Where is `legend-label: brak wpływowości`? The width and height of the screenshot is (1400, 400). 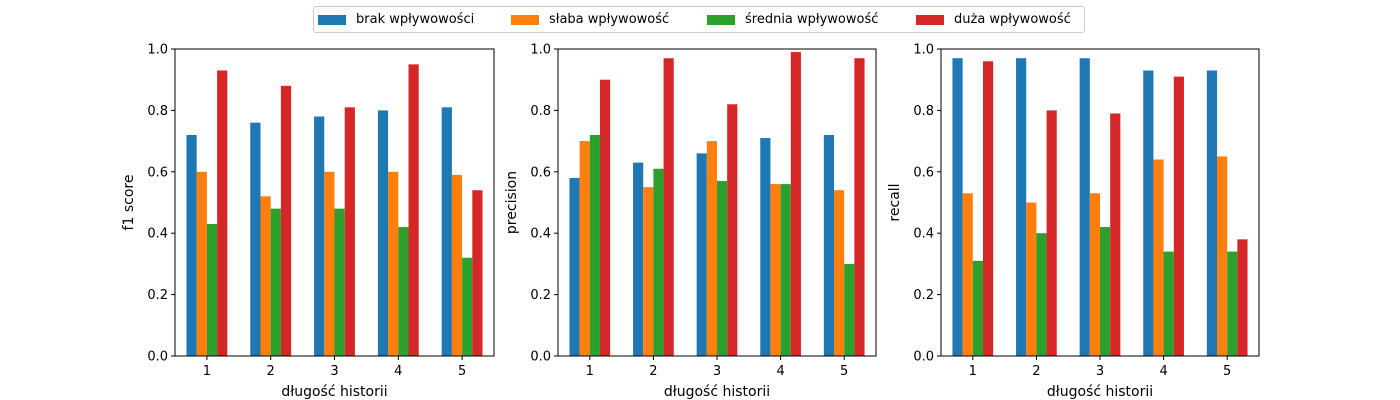
legend-label: brak wpływowości is located at coordinates (415, 19).